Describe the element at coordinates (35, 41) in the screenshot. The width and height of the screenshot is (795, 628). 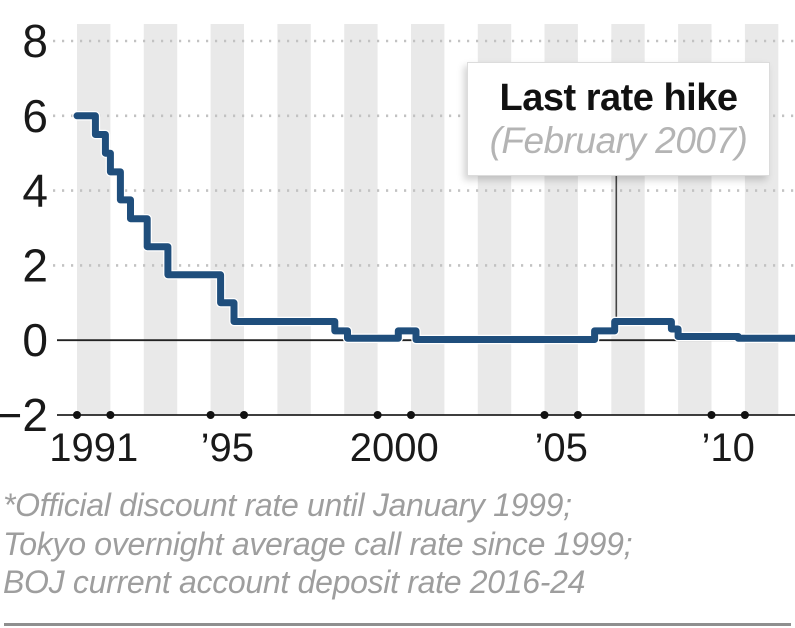
I see `y-axis-label: 8` at that location.